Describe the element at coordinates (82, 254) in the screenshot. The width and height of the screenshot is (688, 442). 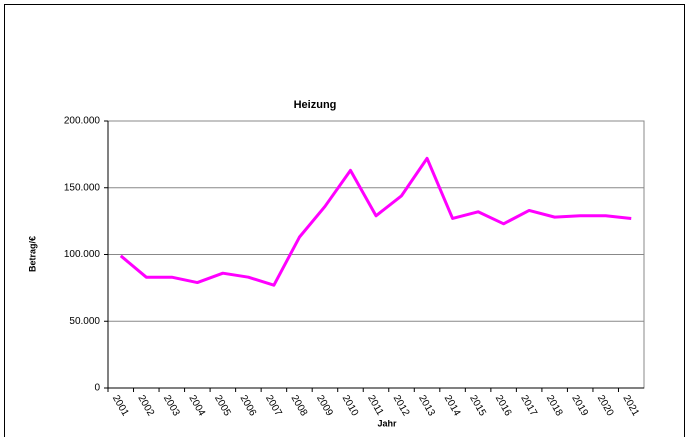
I see `y-tick-label: 100.000` at that location.